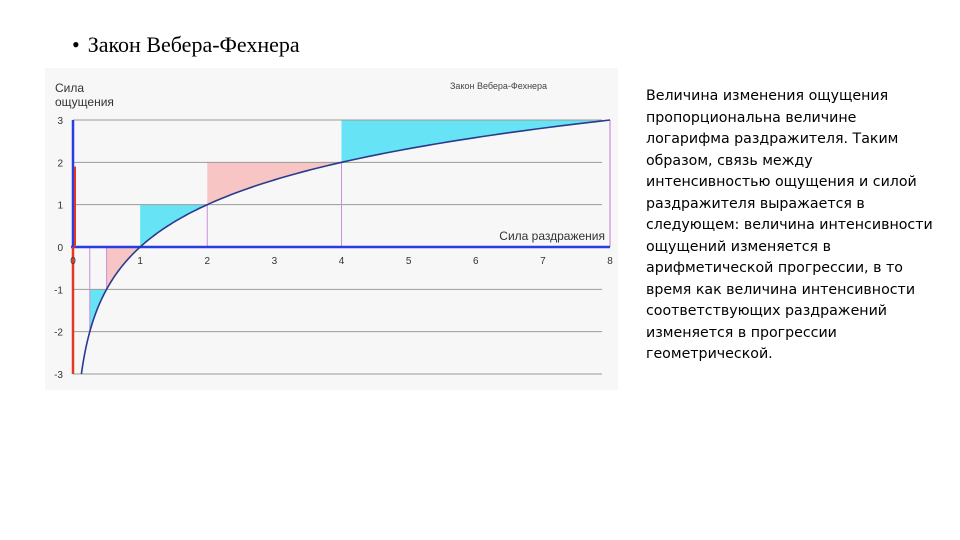  Describe the element at coordinates (409, 261) in the screenshot. I see `x-tick-label-5: 5` at that location.